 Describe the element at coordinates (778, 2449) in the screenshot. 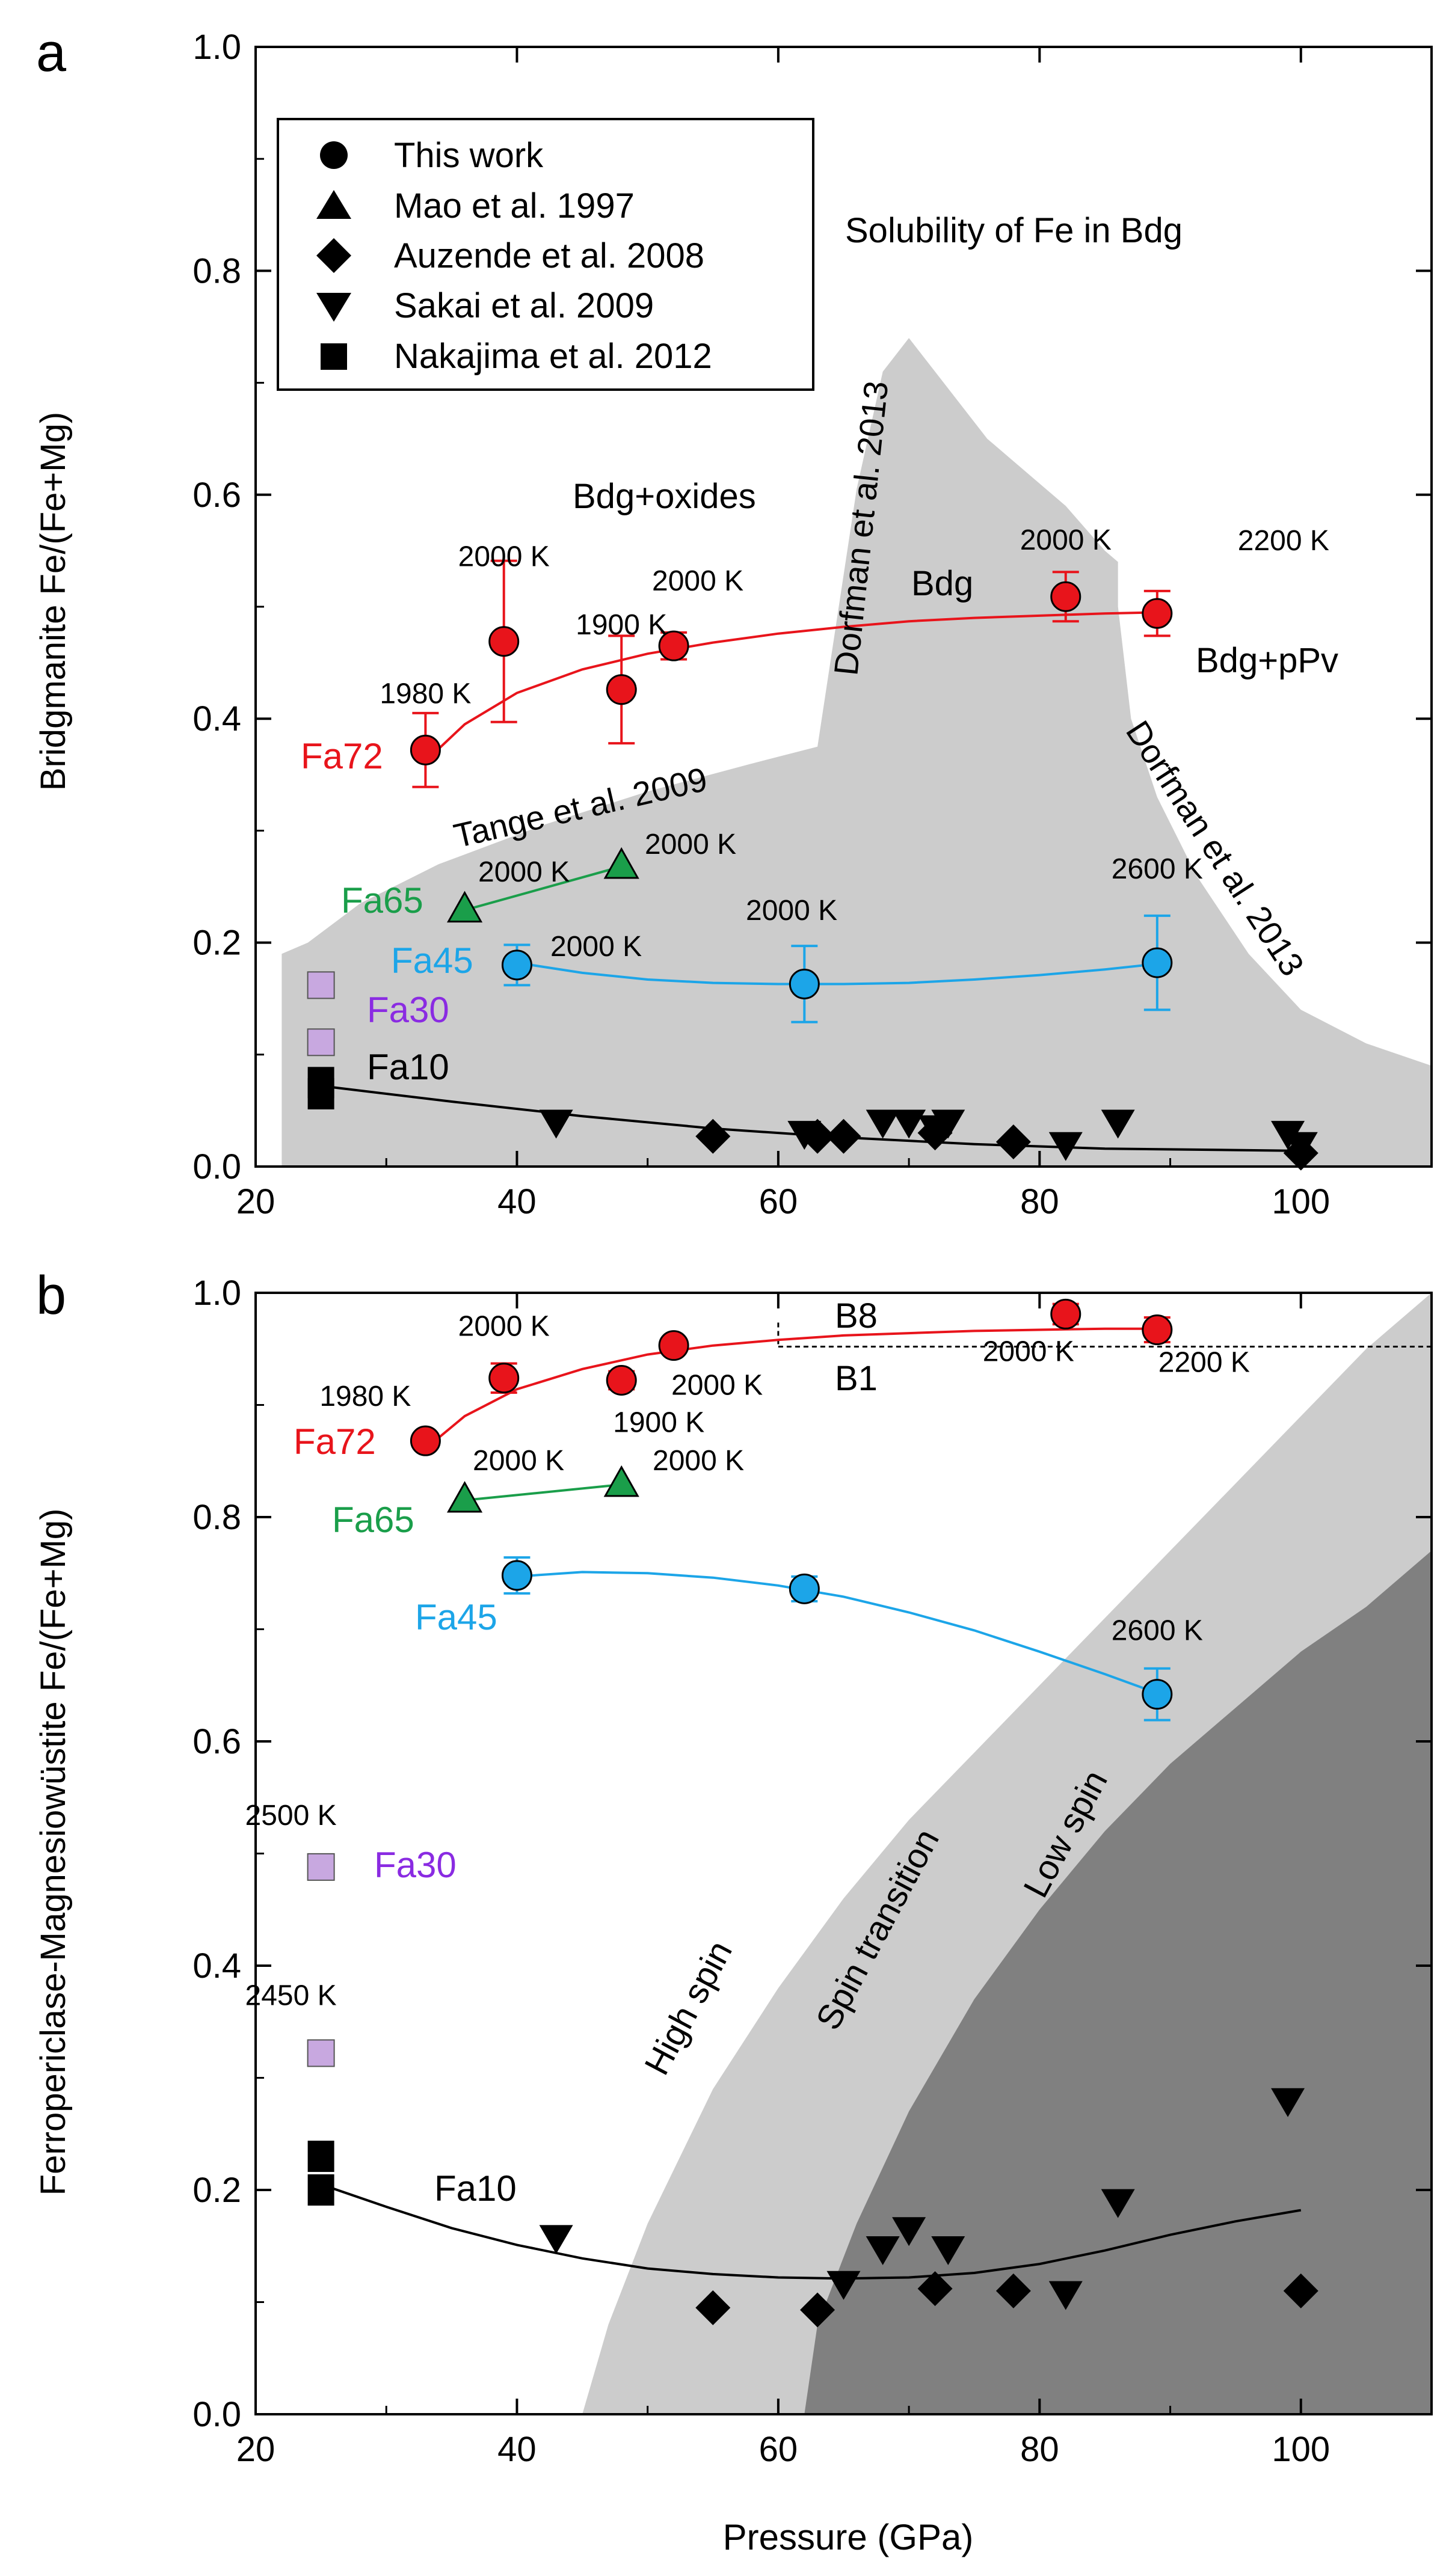

I see `x-tick-label: 60` at that location.